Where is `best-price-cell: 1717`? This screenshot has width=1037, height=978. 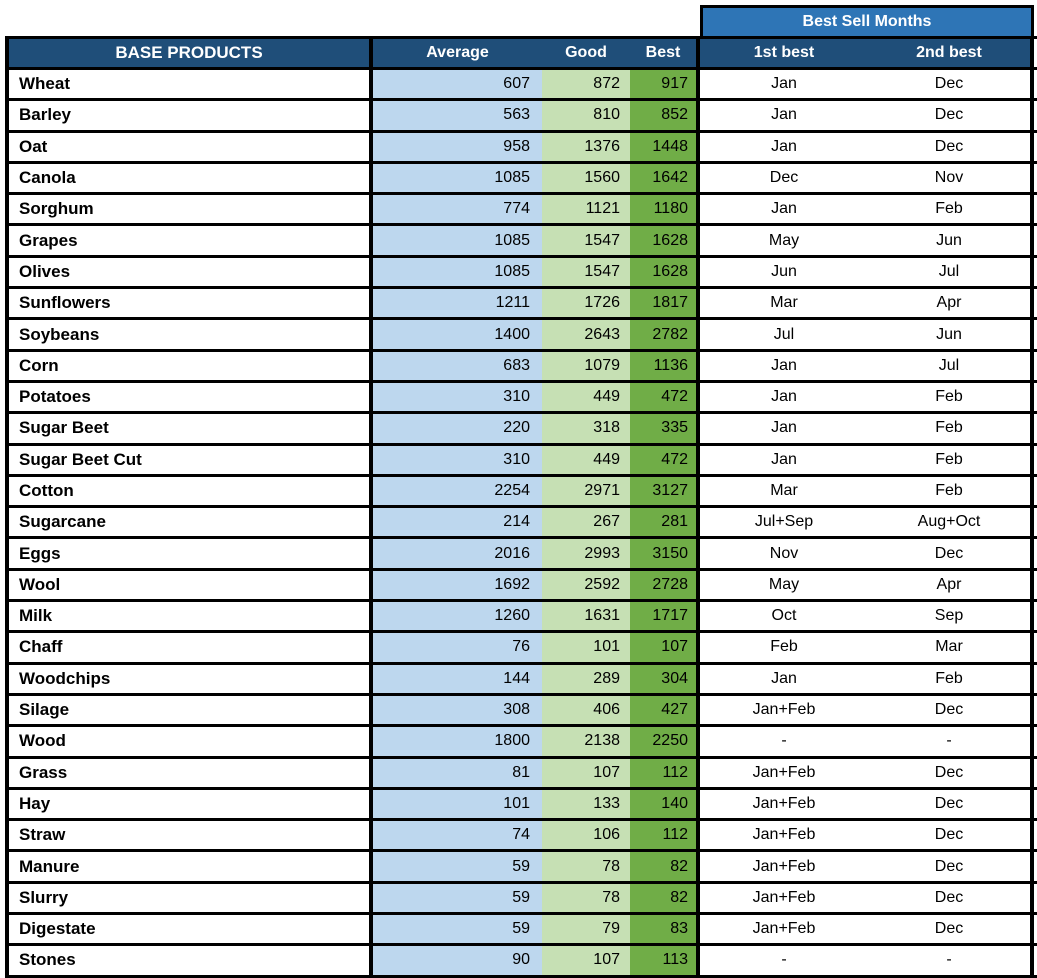 best-price-cell: 1717 is located at coordinates (665, 616).